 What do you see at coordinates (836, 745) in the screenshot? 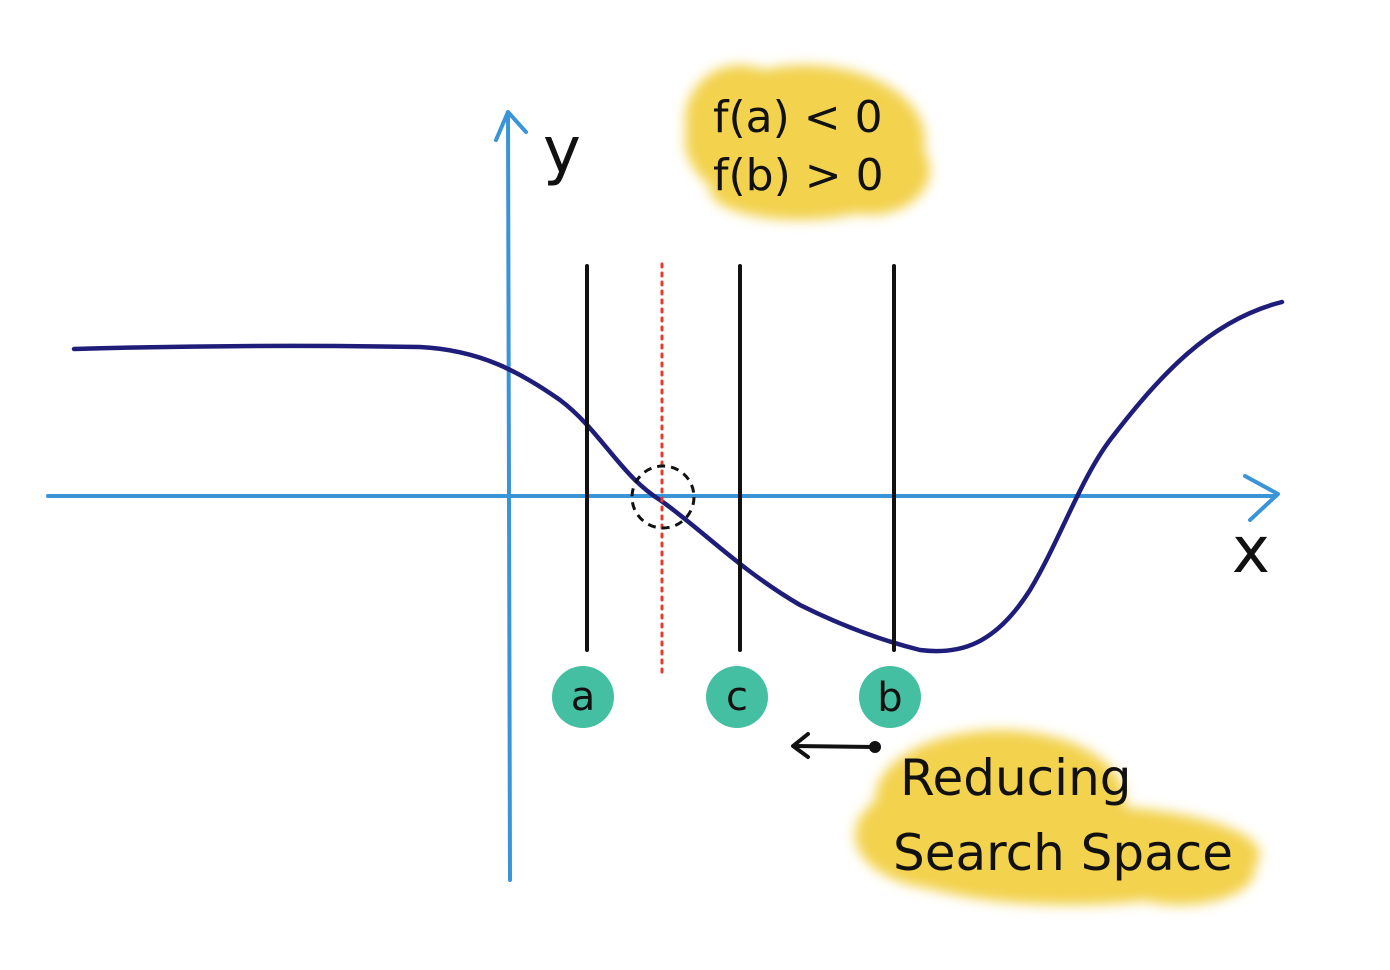
I see `annotation-arrow-icon` at bounding box center [836, 745].